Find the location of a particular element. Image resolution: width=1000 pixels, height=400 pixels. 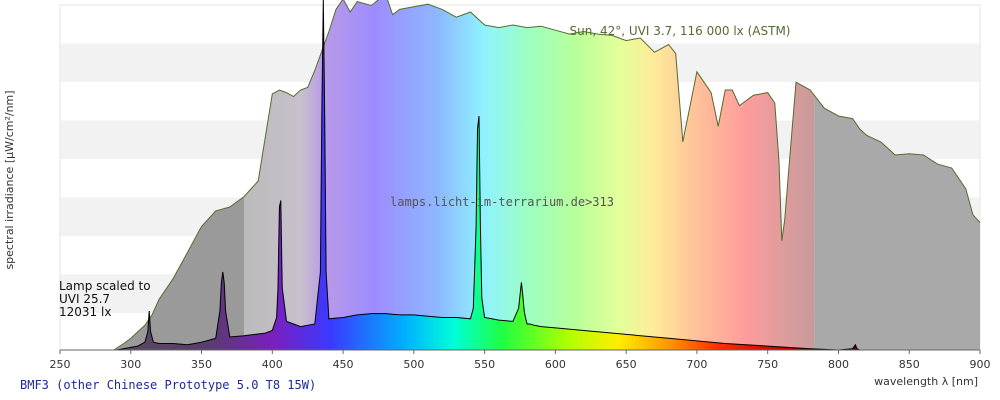

x-tick-label: 350 is located at coordinates (201, 364).